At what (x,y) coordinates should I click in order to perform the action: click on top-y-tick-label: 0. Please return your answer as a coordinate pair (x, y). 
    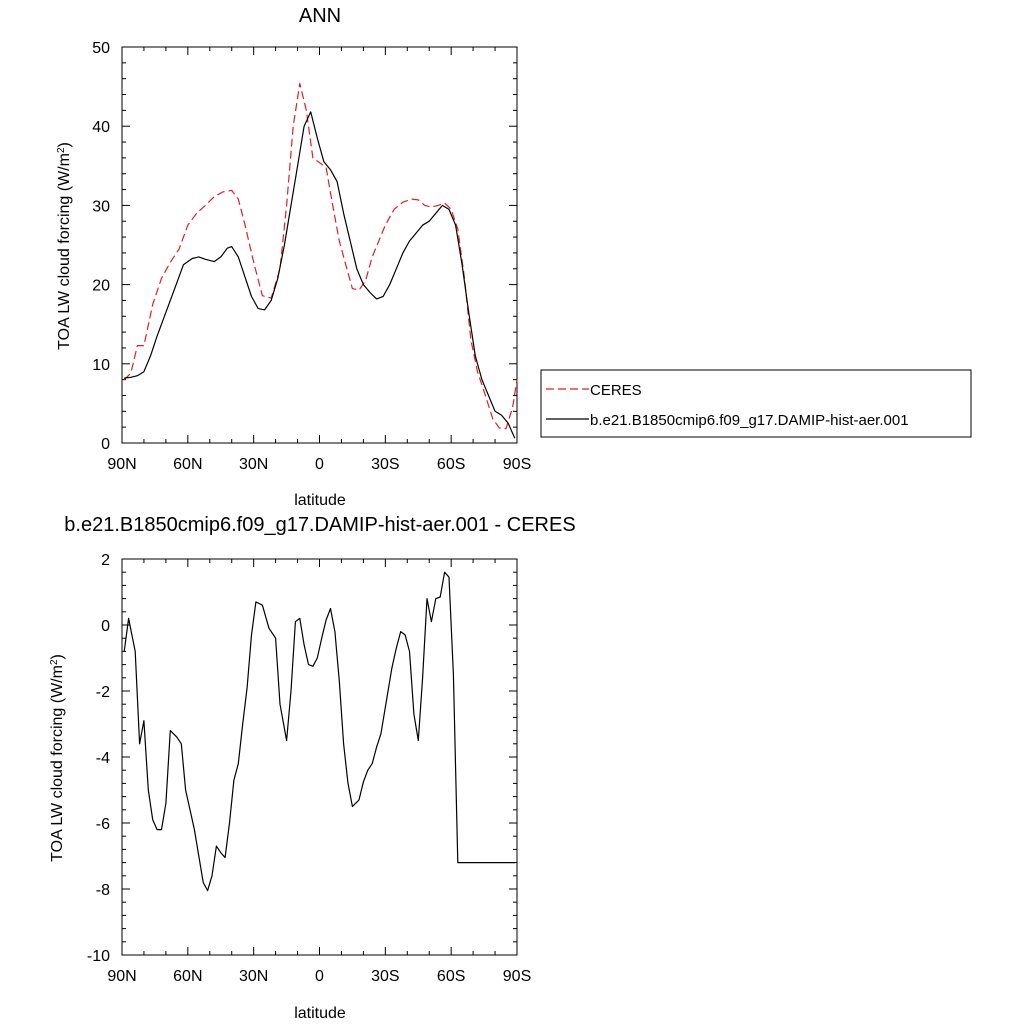
    Looking at the image, I should click on (105, 444).